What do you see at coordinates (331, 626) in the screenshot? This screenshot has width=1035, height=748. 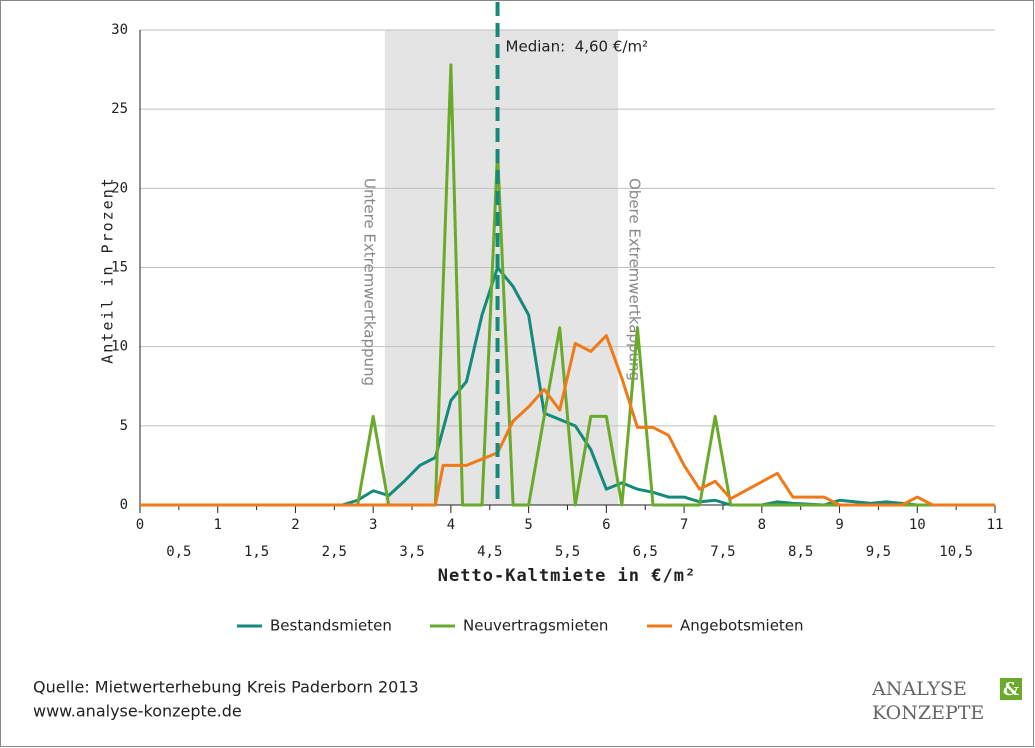 I see `legend-label: Bestandsmieten` at bounding box center [331, 626].